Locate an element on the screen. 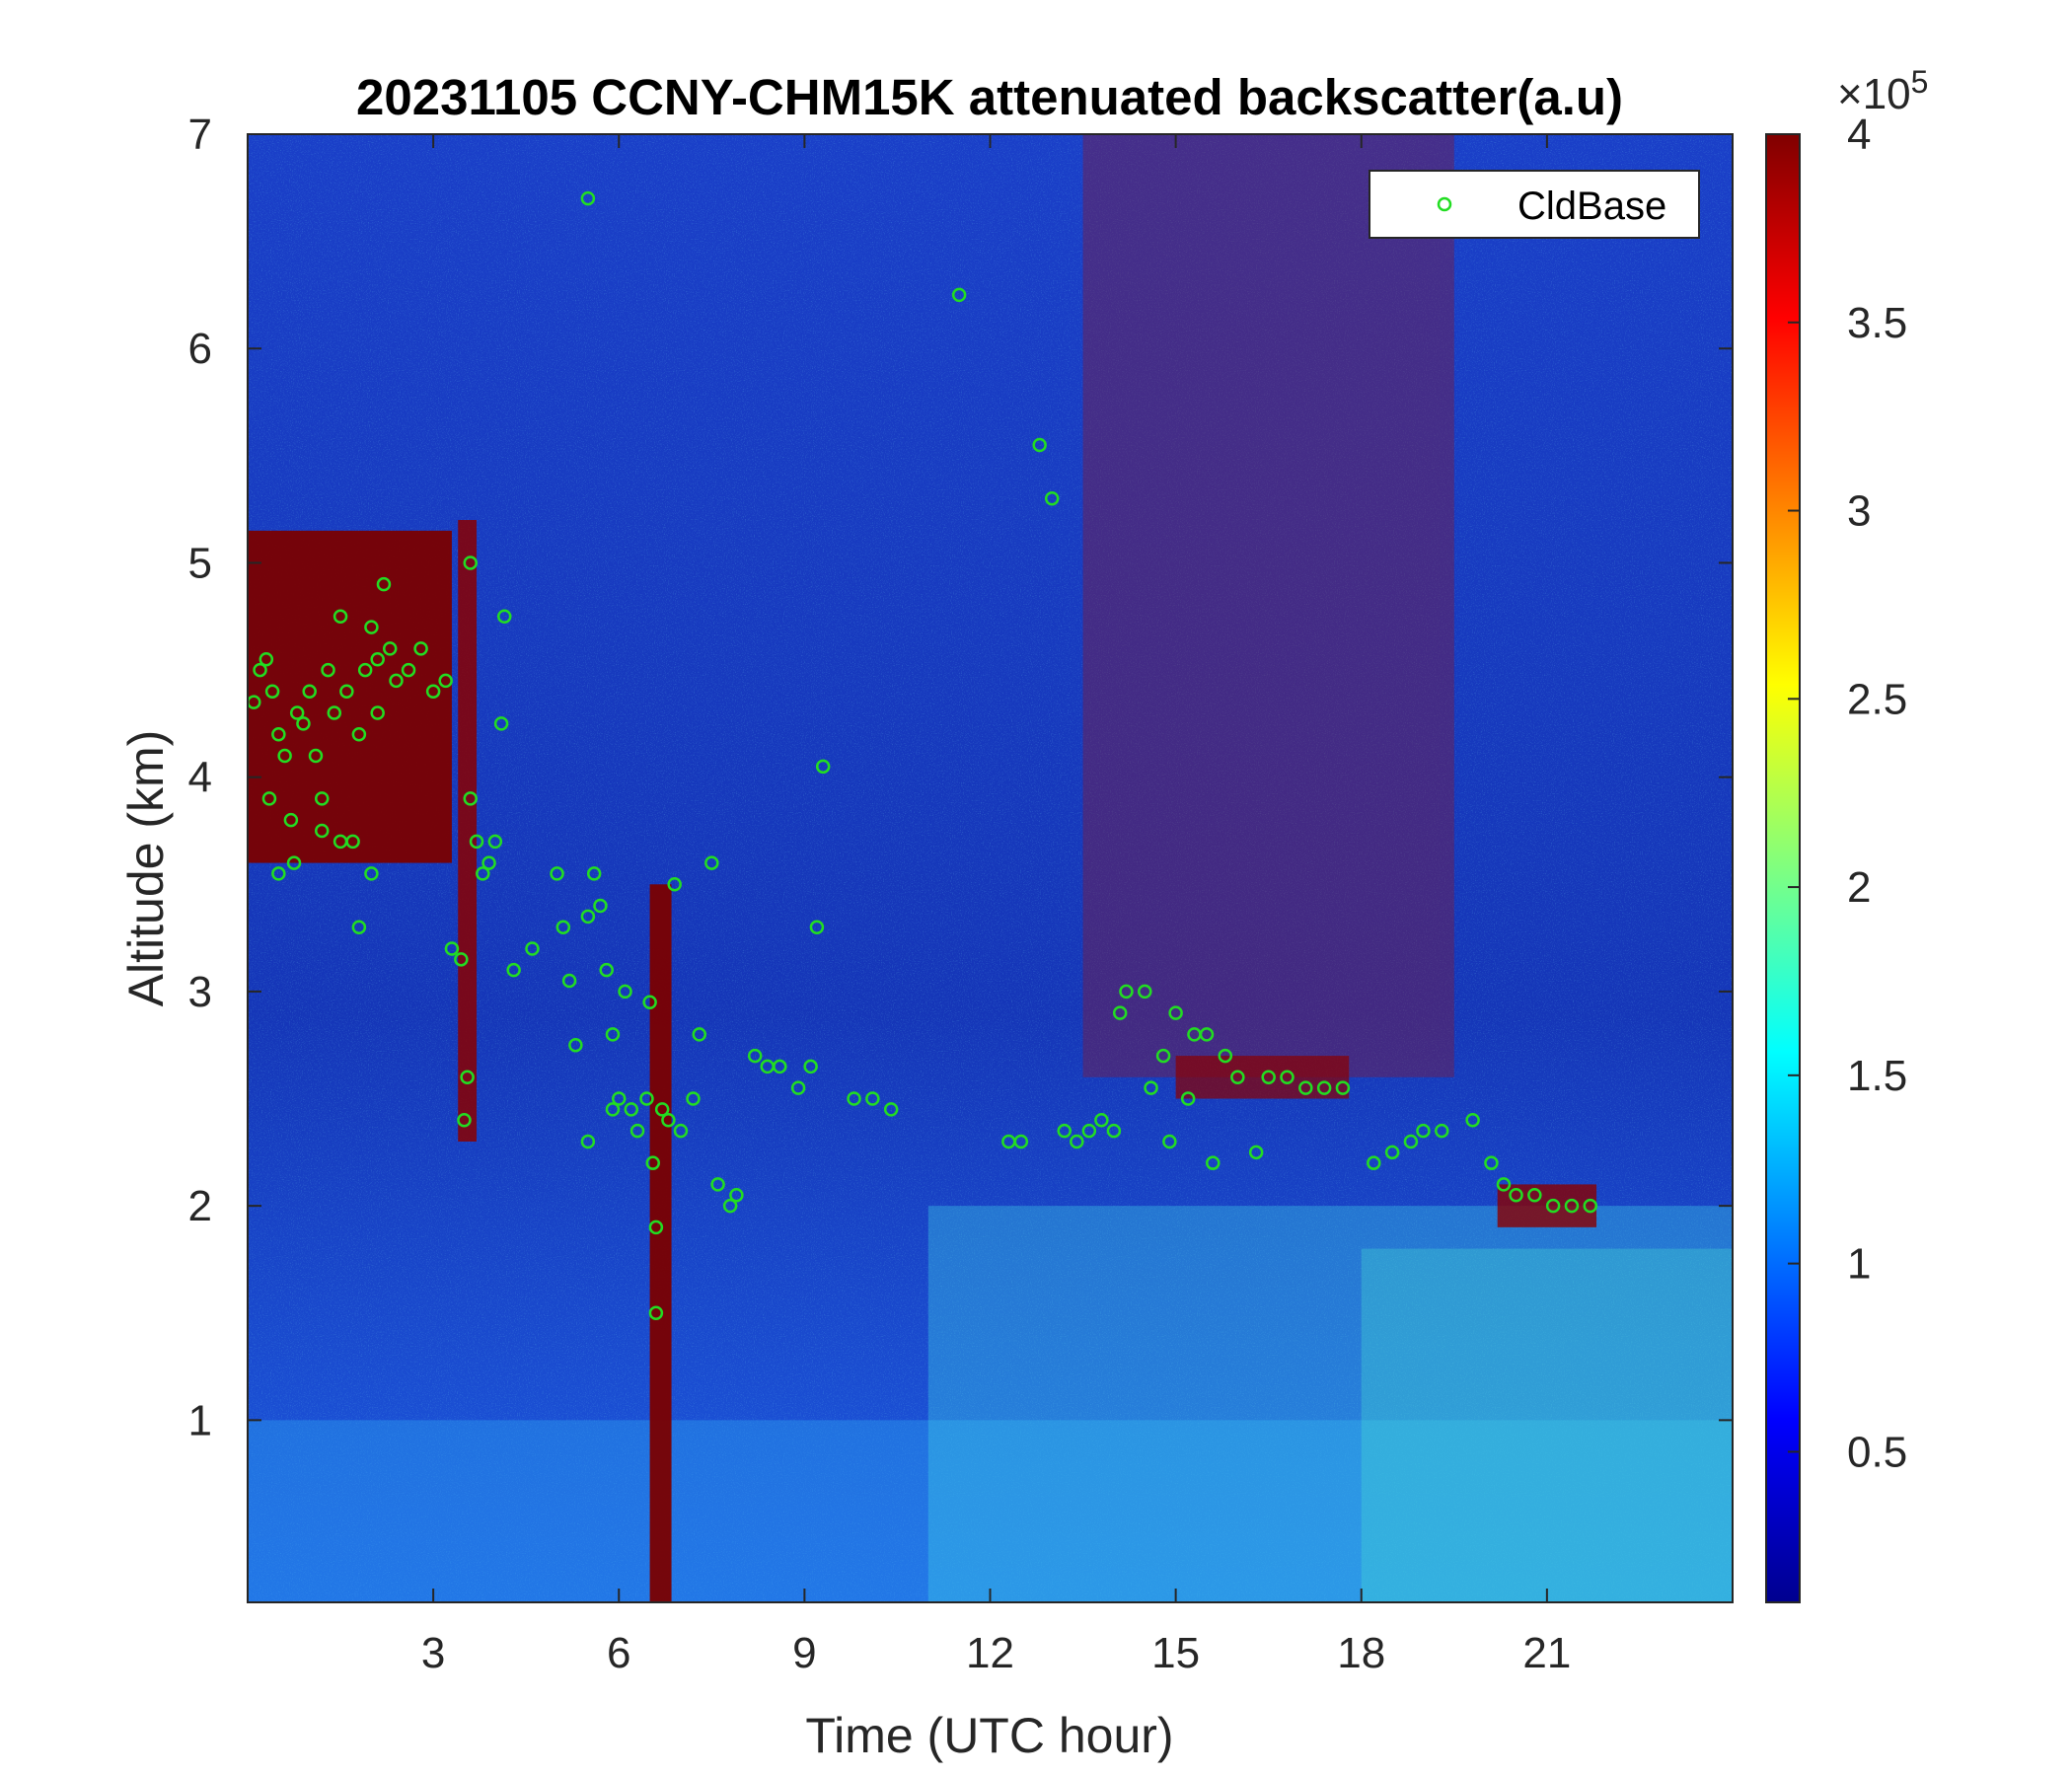 The height and width of the screenshot is (1776, 2072). x-tick-label: 3 is located at coordinates (433, 1653).